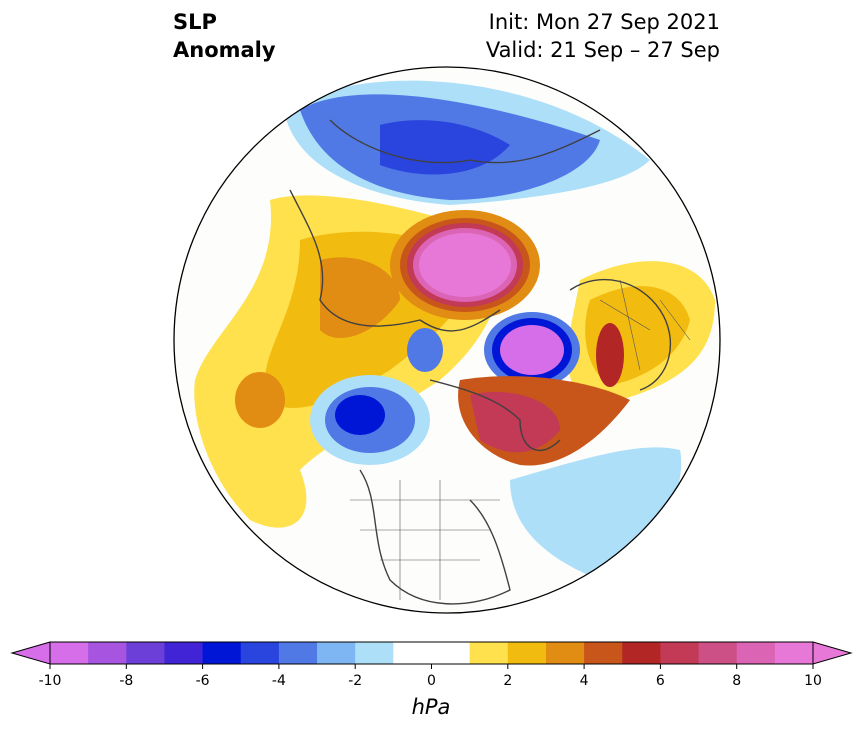 Image resolution: width=863 pixels, height=732 pixels. What do you see at coordinates (50, 681) in the screenshot?
I see `colorbar-tick-label: -10` at bounding box center [50, 681].